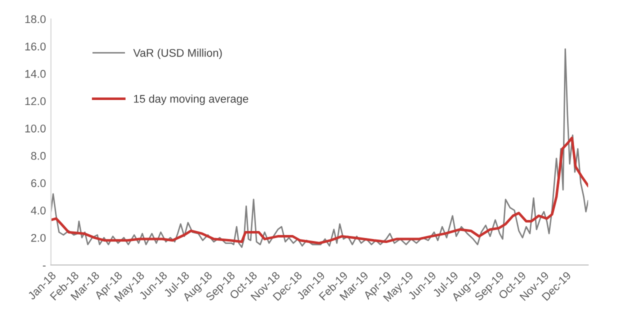  I want to click on y-tick-label: 6.0, so click(38, 183).